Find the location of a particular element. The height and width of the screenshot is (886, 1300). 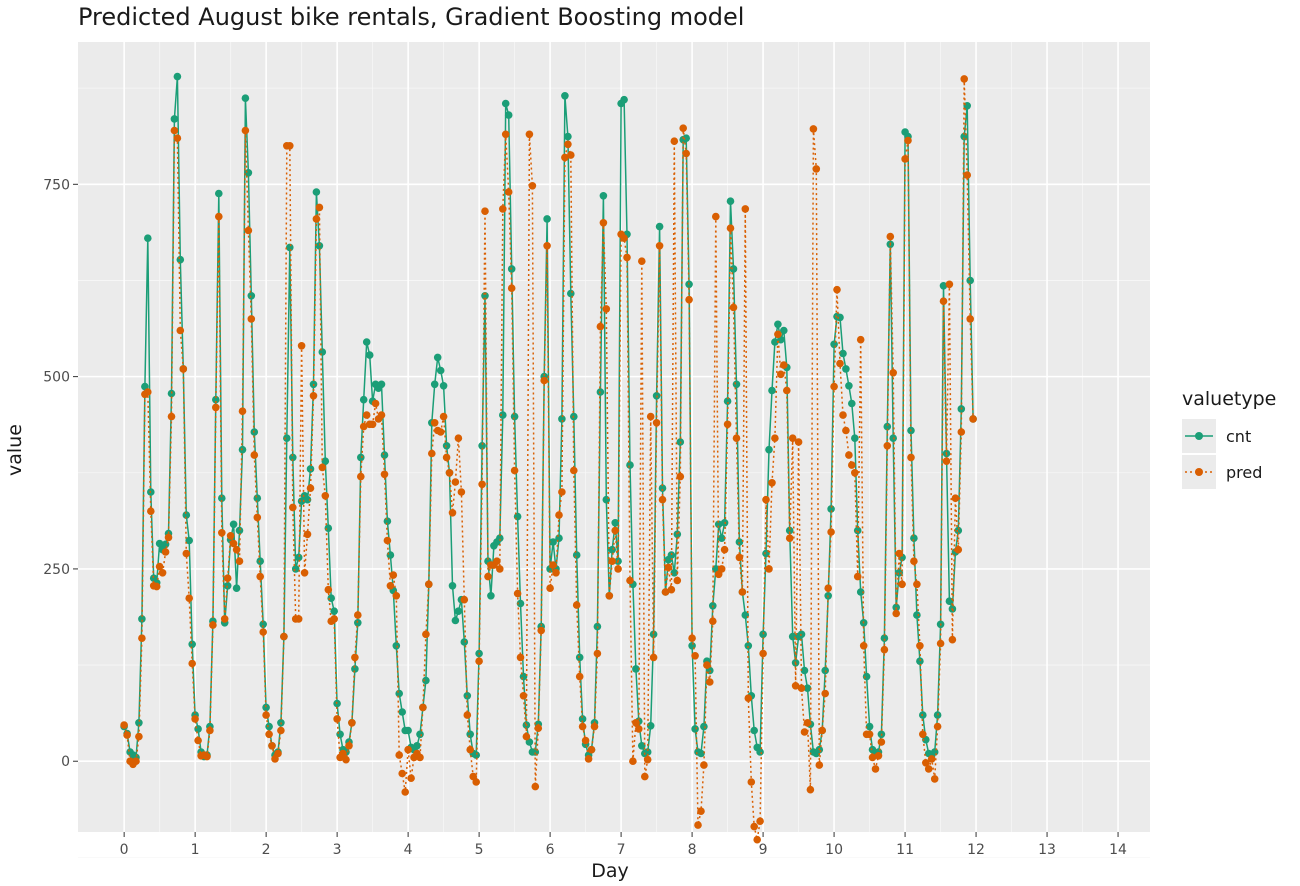

legend-item-cnt: cnt is located at coordinates (1229, 436).